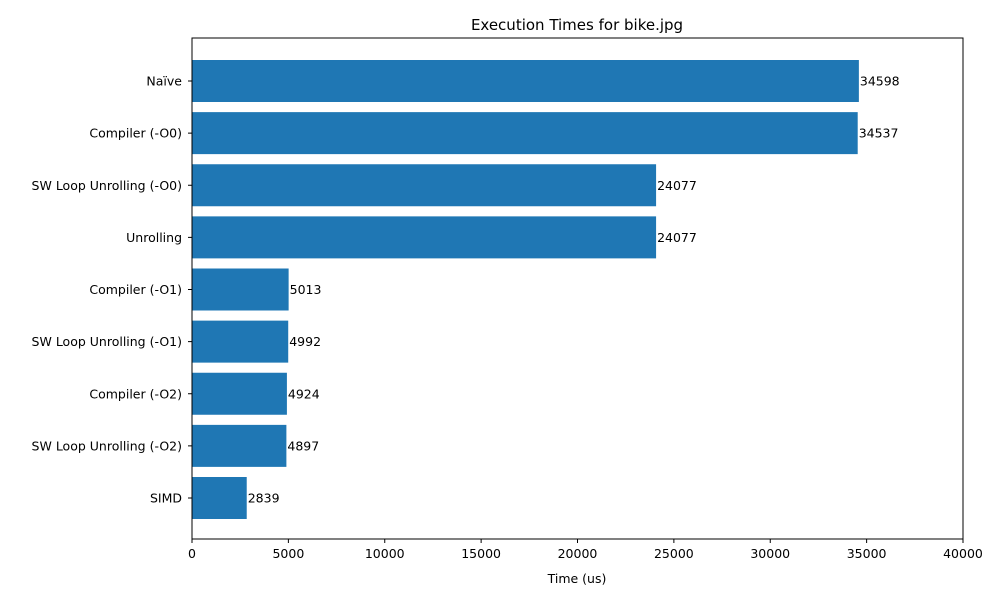 The width and height of the screenshot is (1000, 600). I want to click on x-axis-ticks: 0 5000 10000 15000 20000 25000 30000 35000 40000, so click(585, 550).